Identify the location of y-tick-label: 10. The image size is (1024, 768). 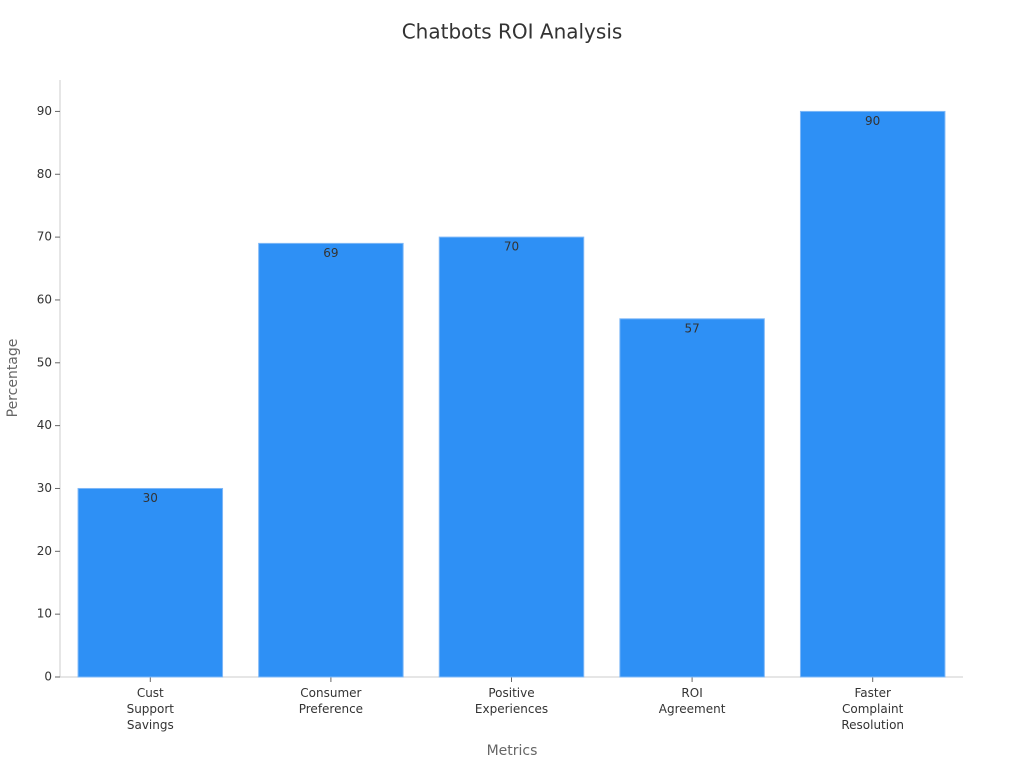
(44, 614).